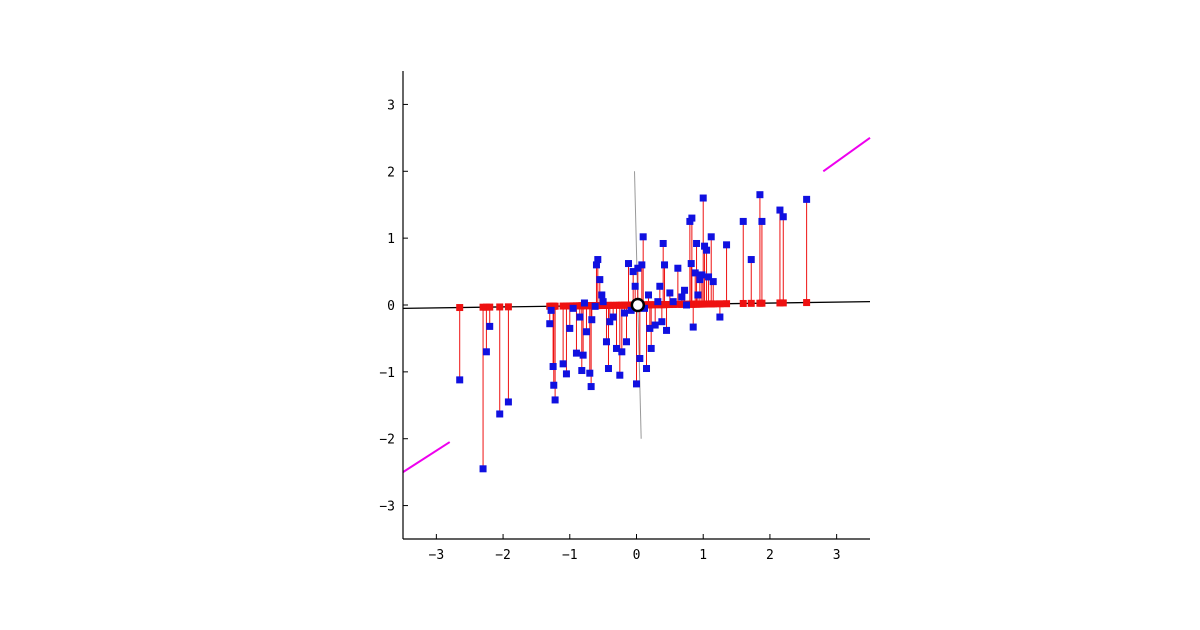 This screenshot has width=1200, height=630. I want to click on y-tick-label: 1, so click(391, 239).